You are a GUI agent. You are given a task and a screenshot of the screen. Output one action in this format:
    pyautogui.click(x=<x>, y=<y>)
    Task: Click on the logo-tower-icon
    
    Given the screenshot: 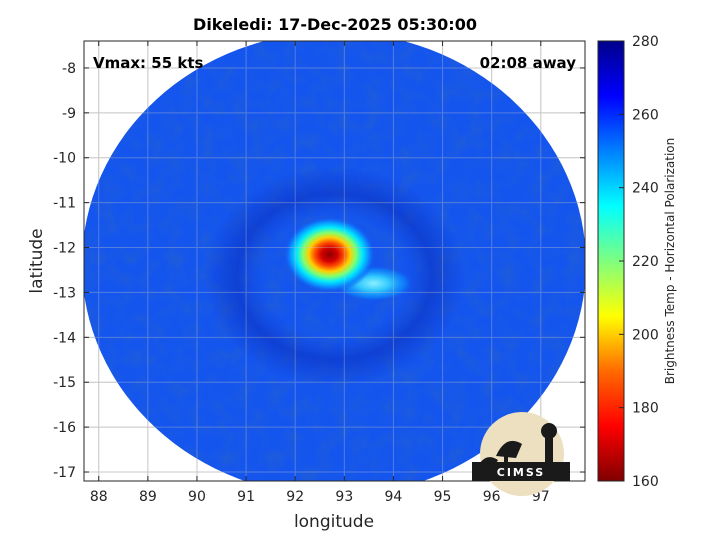 What is the action you would take?
    pyautogui.click(x=549, y=431)
    